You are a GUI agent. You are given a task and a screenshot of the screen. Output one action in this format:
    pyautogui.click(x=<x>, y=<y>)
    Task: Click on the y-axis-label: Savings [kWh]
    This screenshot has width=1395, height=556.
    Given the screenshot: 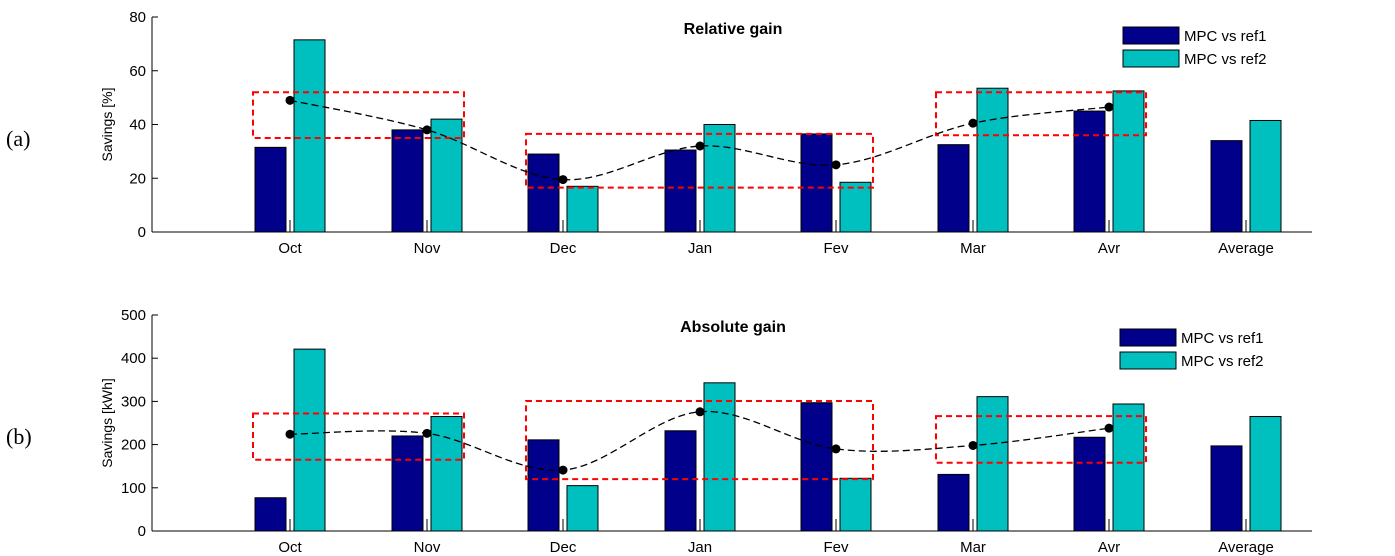 What is the action you would take?
    pyautogui.click(x=107, y=422)
    